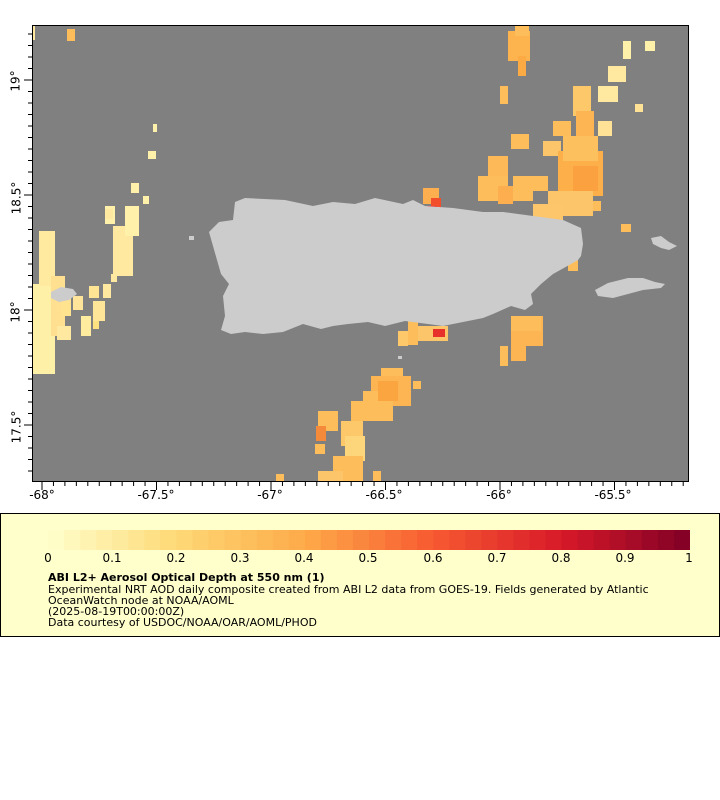  What do you see at coordinates (613, 495) in the screenshot?
I see `x-tick-label-65-5: -65.5°` at bounding box center [613, 495].